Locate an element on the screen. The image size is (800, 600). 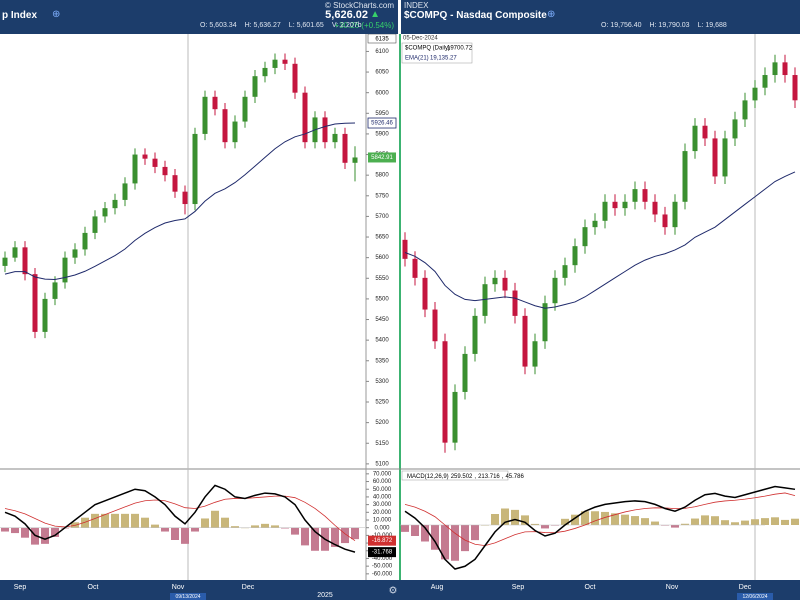
x-tick-label: Dec is located at coordinates (745, 587).